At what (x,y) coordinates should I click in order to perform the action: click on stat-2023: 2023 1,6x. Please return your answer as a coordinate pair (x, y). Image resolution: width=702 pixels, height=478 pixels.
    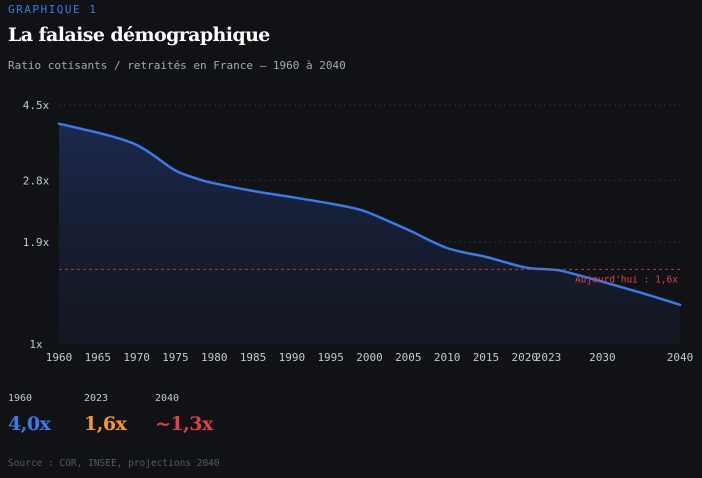
    Looking at the image, I should click on (105, 414).